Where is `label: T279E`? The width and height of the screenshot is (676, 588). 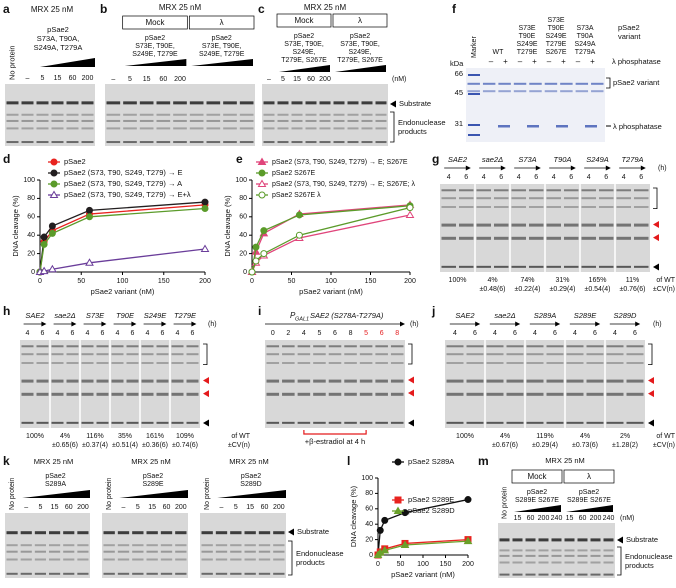 label: T279E is located at coordinates (556, 44).